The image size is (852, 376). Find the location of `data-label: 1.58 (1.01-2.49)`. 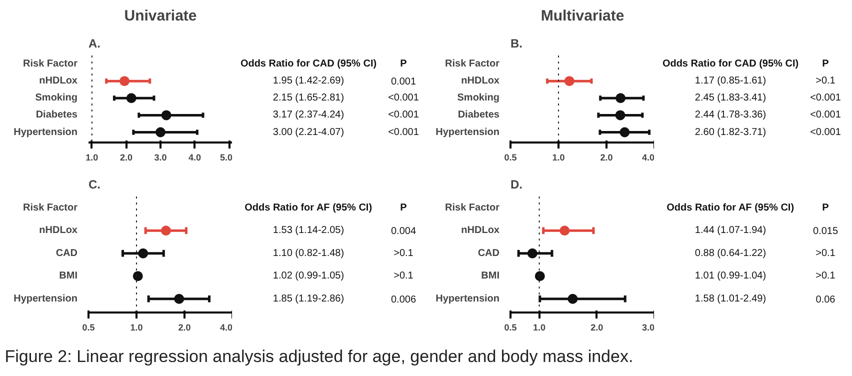

data-label: 1.58 (1.01-2.49) is located at coordinates (730, 298).